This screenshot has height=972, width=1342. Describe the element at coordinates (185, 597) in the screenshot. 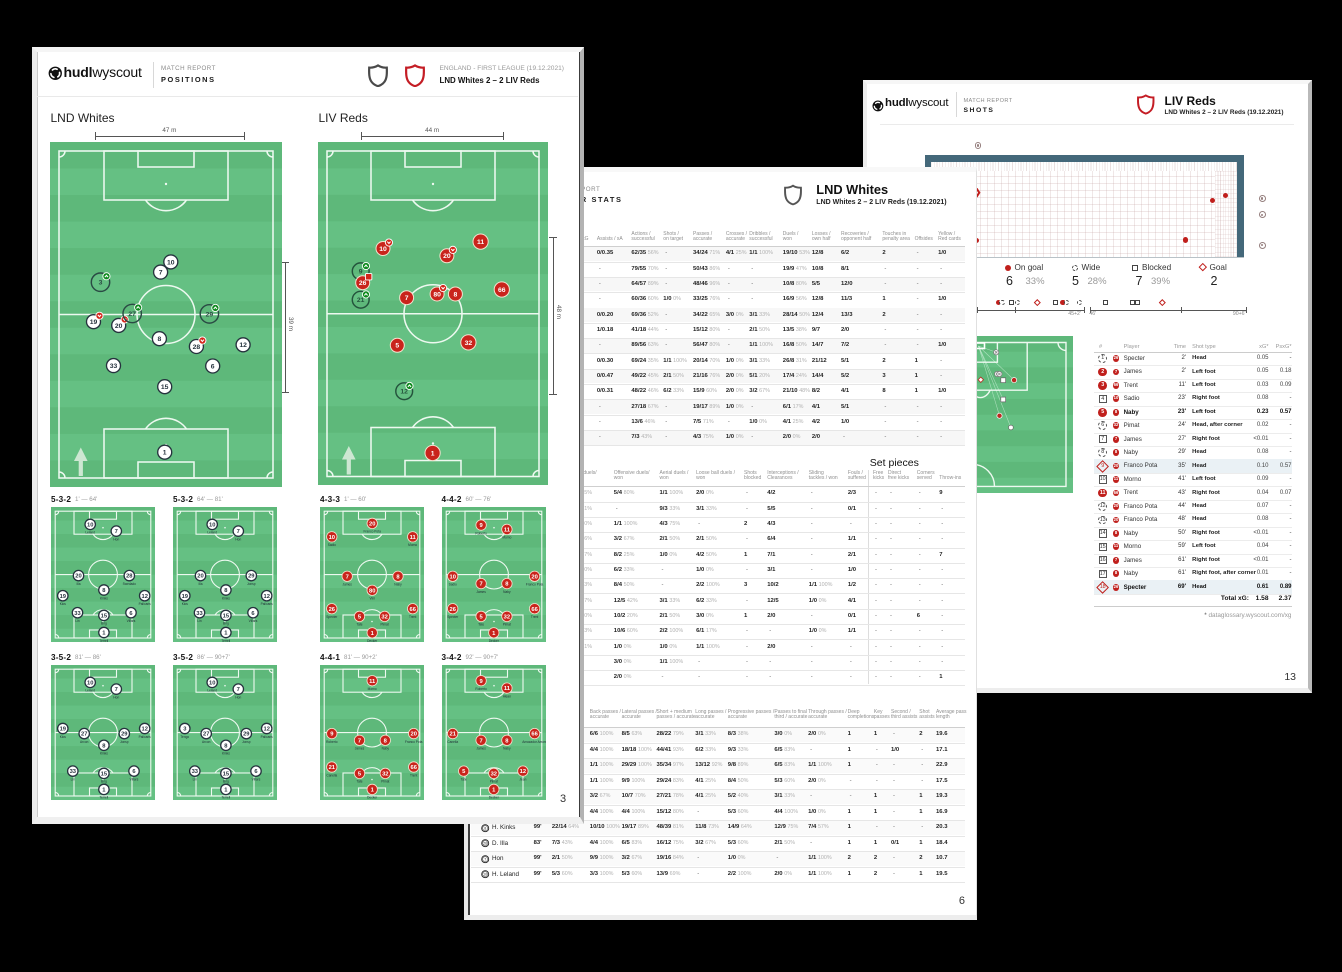

I see `svg-text: 19` at that location.